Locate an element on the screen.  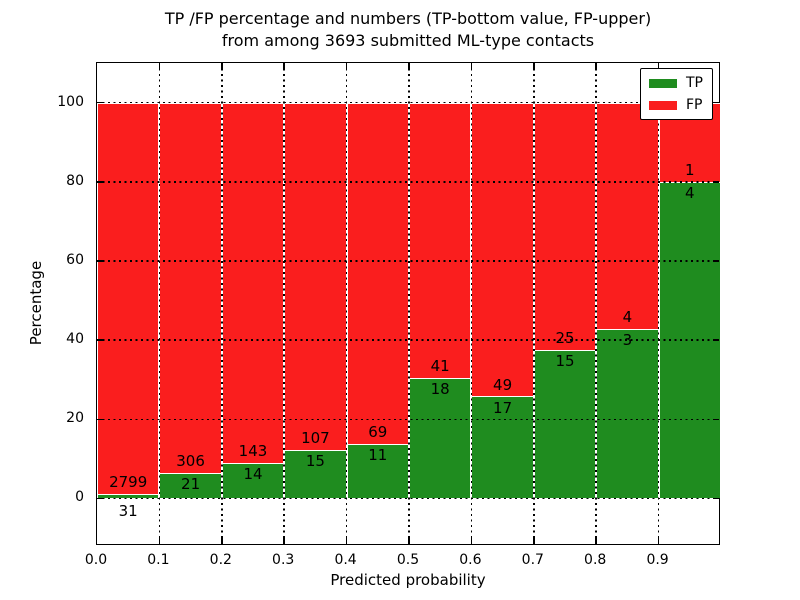
bar-label-tp: 3 is located at coordinates (627, 339).